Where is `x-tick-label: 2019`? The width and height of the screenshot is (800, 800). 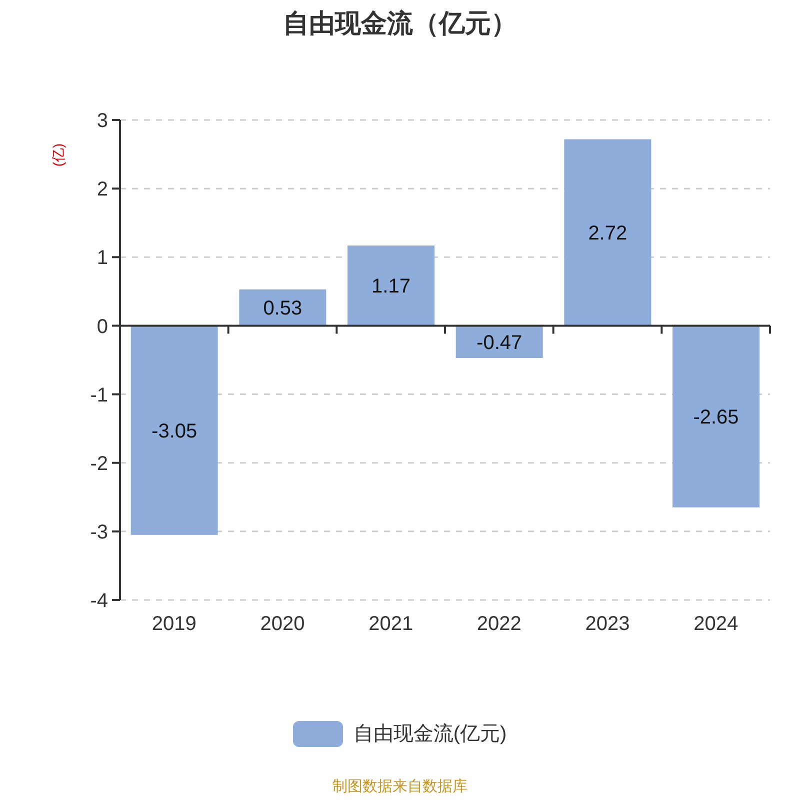 x-tick-label: 2019 is located at coordinates (174, 624).